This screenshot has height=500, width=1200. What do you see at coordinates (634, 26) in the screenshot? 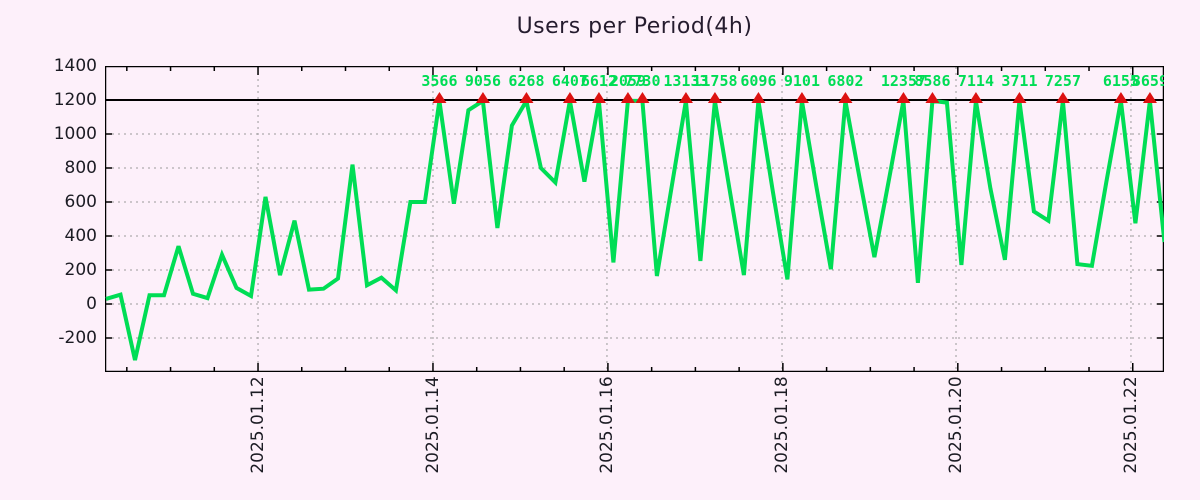
I see `chart-title: Users per Period(4h)` at bounding box center [634, 26].